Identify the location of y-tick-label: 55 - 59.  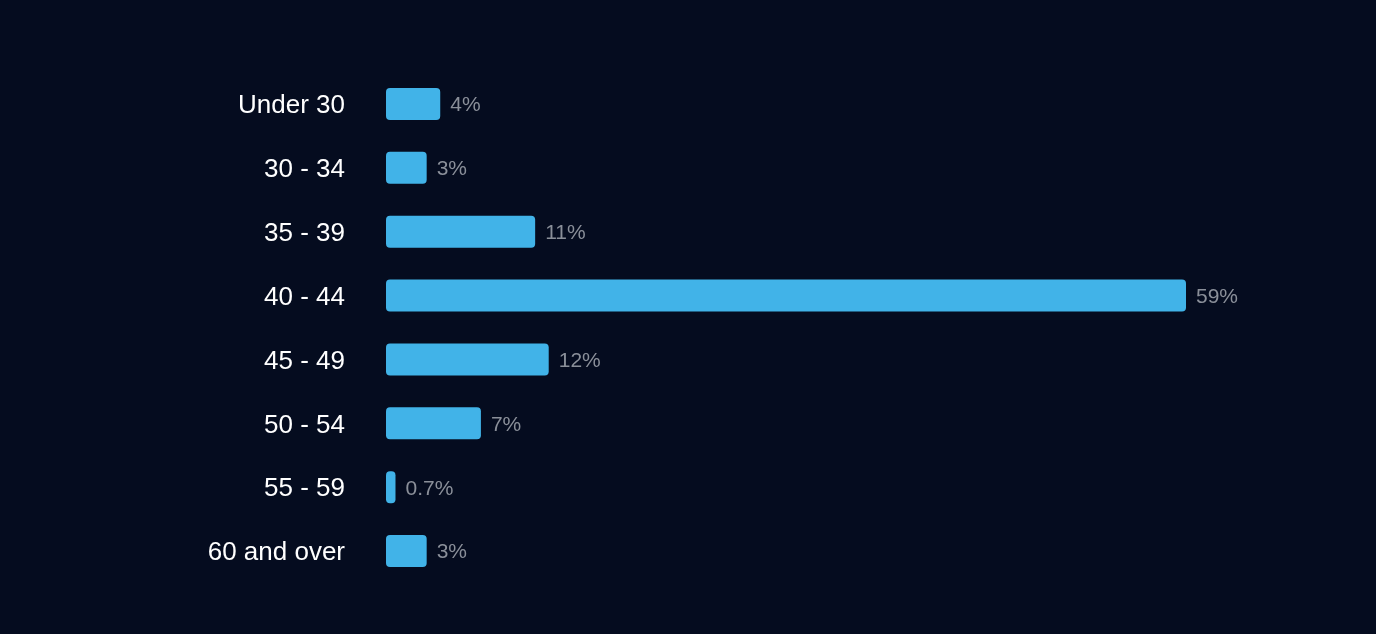
(304, 487).